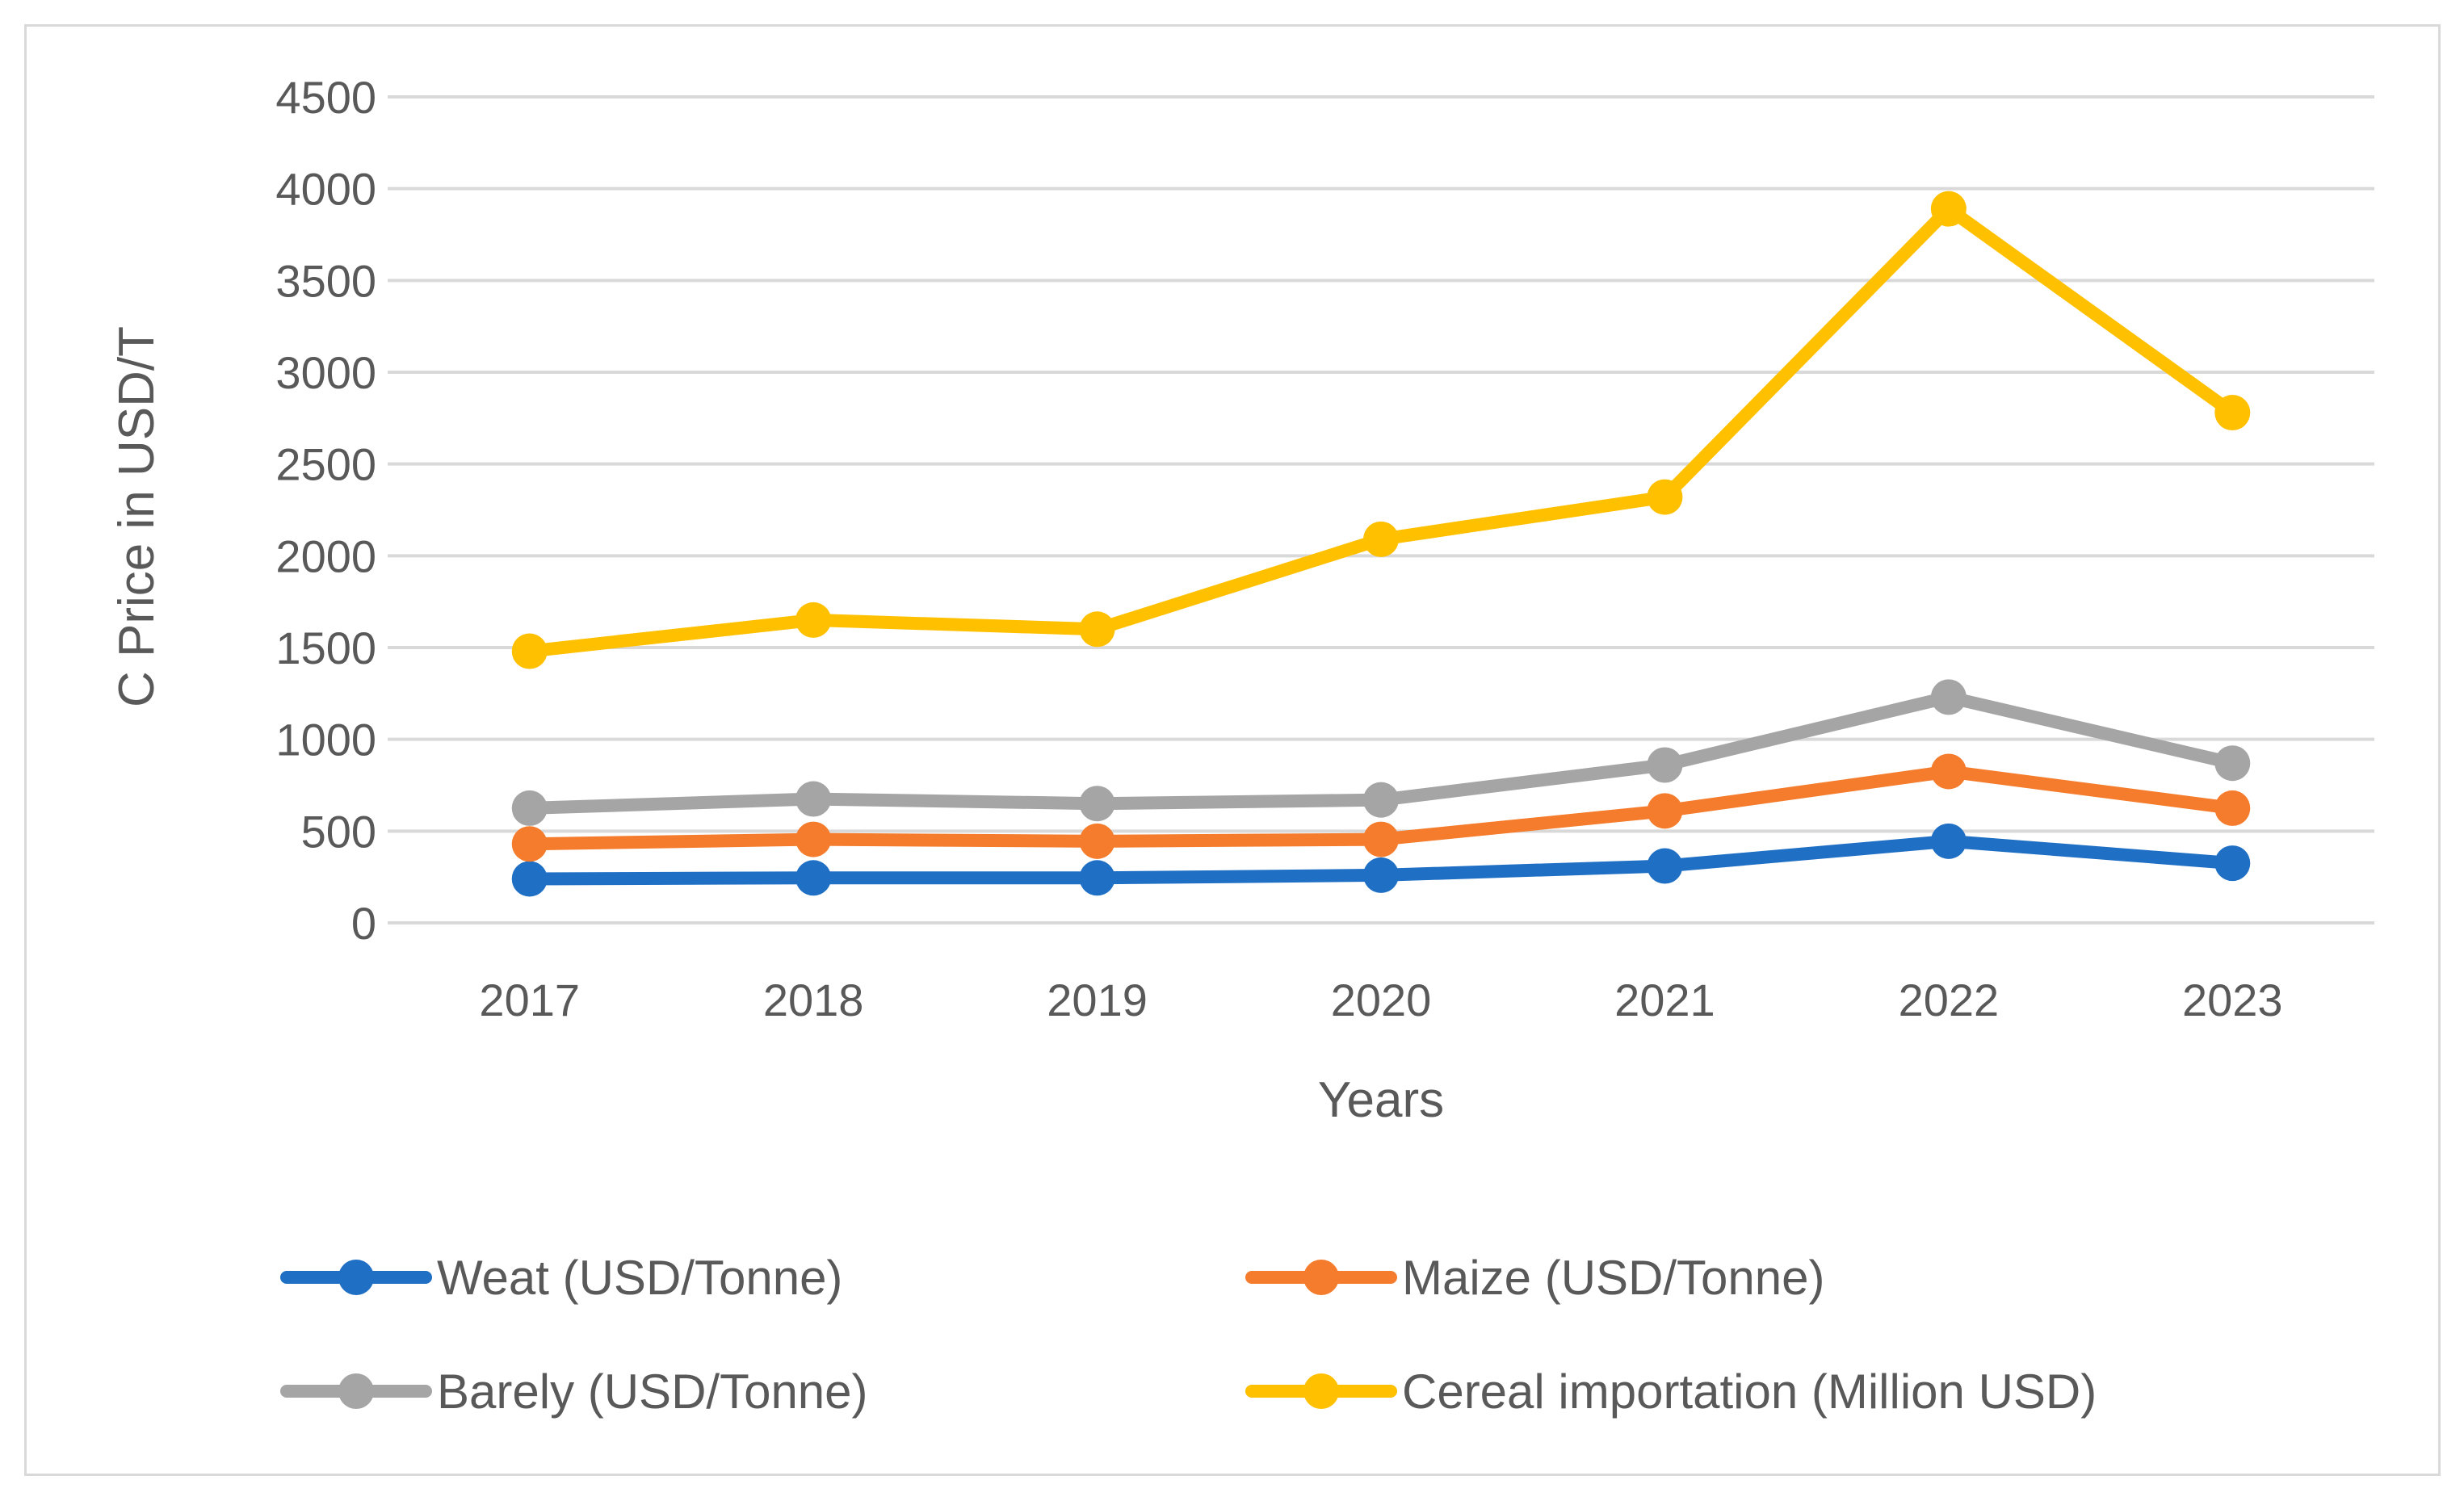 The height and width of the screenshot is (1501, 2464). What do you see at coordinates (1613, 1278) in the screenshot?
I see `legend-label: Maize (USD/Tonne)` at bounding box center [1613, 1278].